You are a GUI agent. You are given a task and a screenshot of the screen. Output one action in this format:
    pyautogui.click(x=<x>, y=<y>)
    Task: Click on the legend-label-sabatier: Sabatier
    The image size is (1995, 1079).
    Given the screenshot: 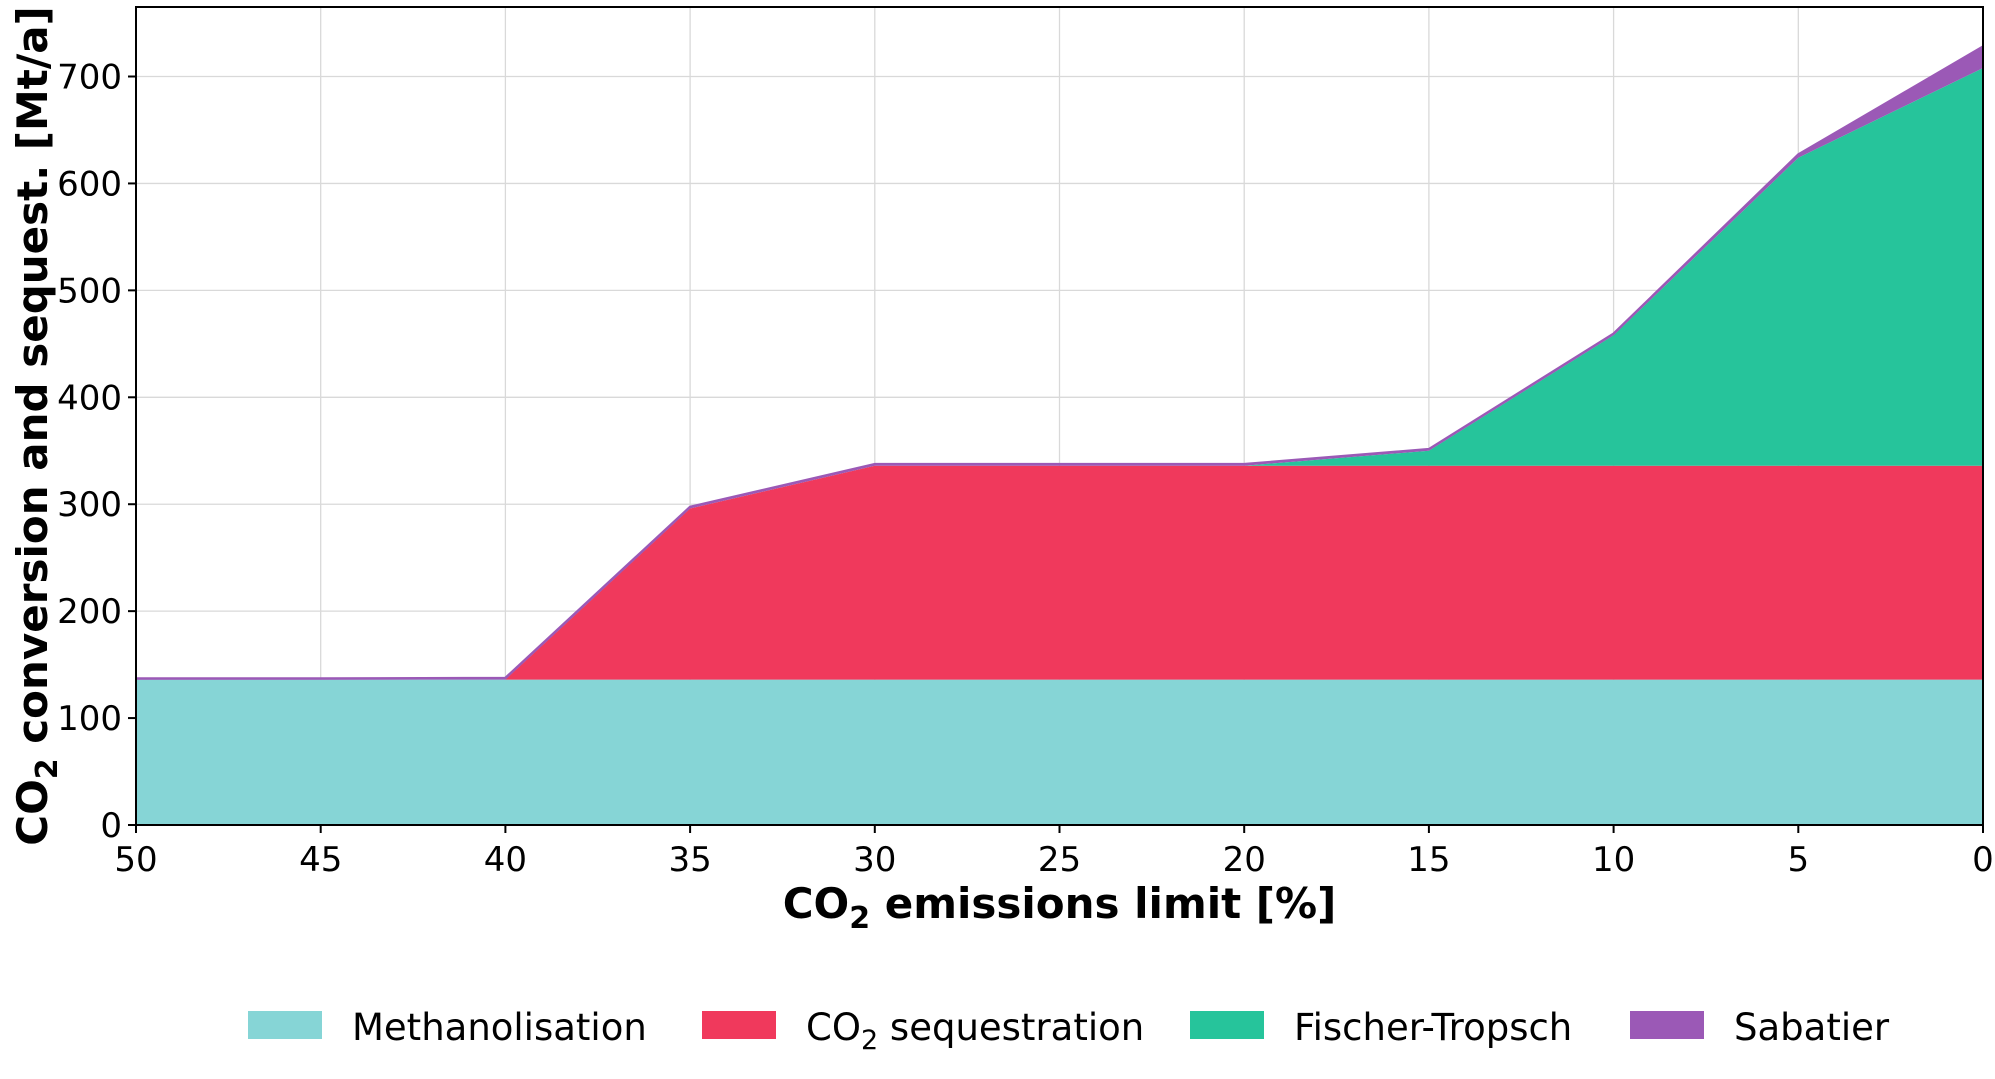 What is the action you would take?
    pyautogui.click(x=1812, y=1027)
    